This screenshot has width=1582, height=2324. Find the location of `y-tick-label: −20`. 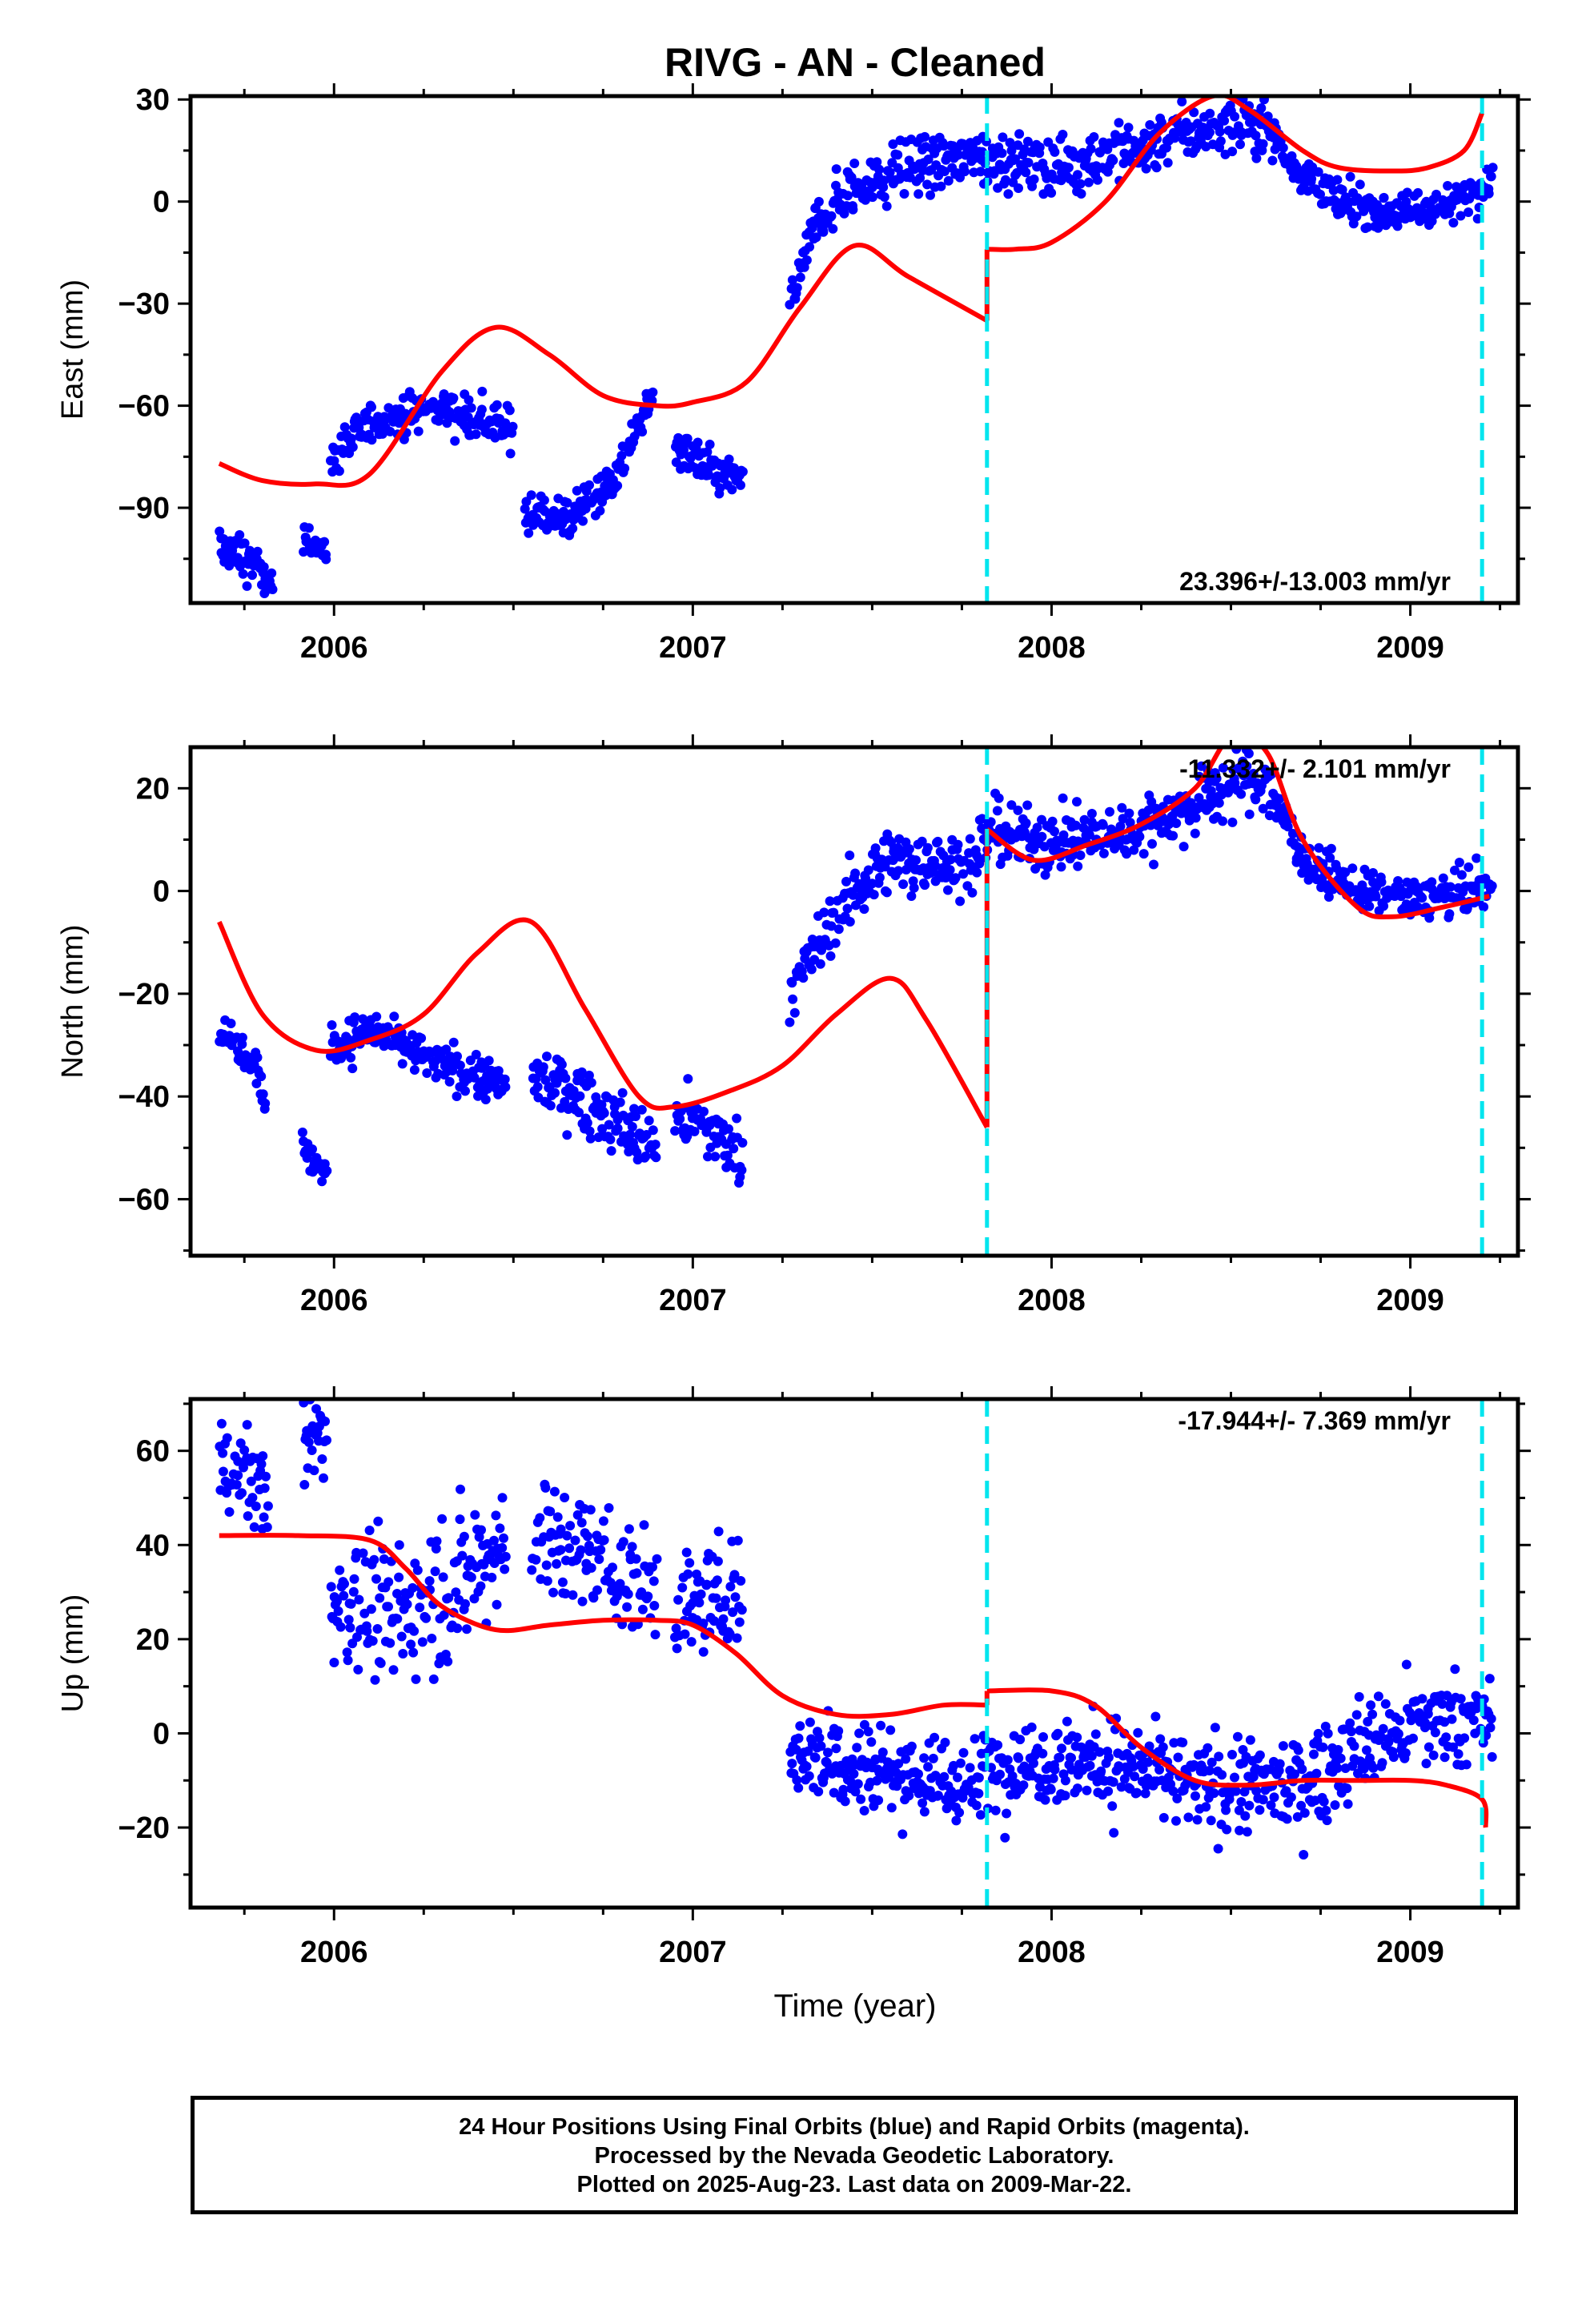

y-tick-label: −20 is located at coordinates (144, 994).